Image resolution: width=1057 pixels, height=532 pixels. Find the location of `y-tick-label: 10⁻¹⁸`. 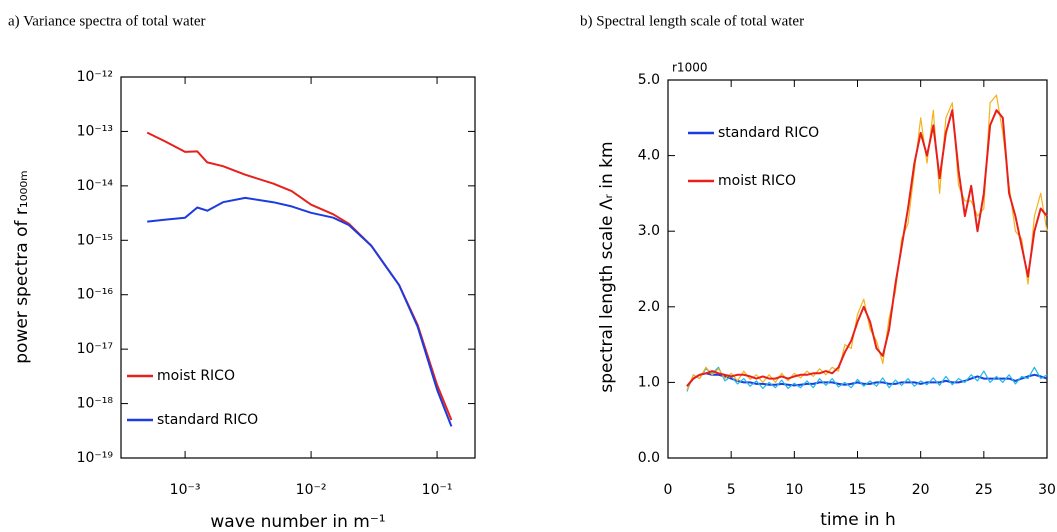

y-tick-label: 10⁻¹⁸ is located at coordinates (95, 404).